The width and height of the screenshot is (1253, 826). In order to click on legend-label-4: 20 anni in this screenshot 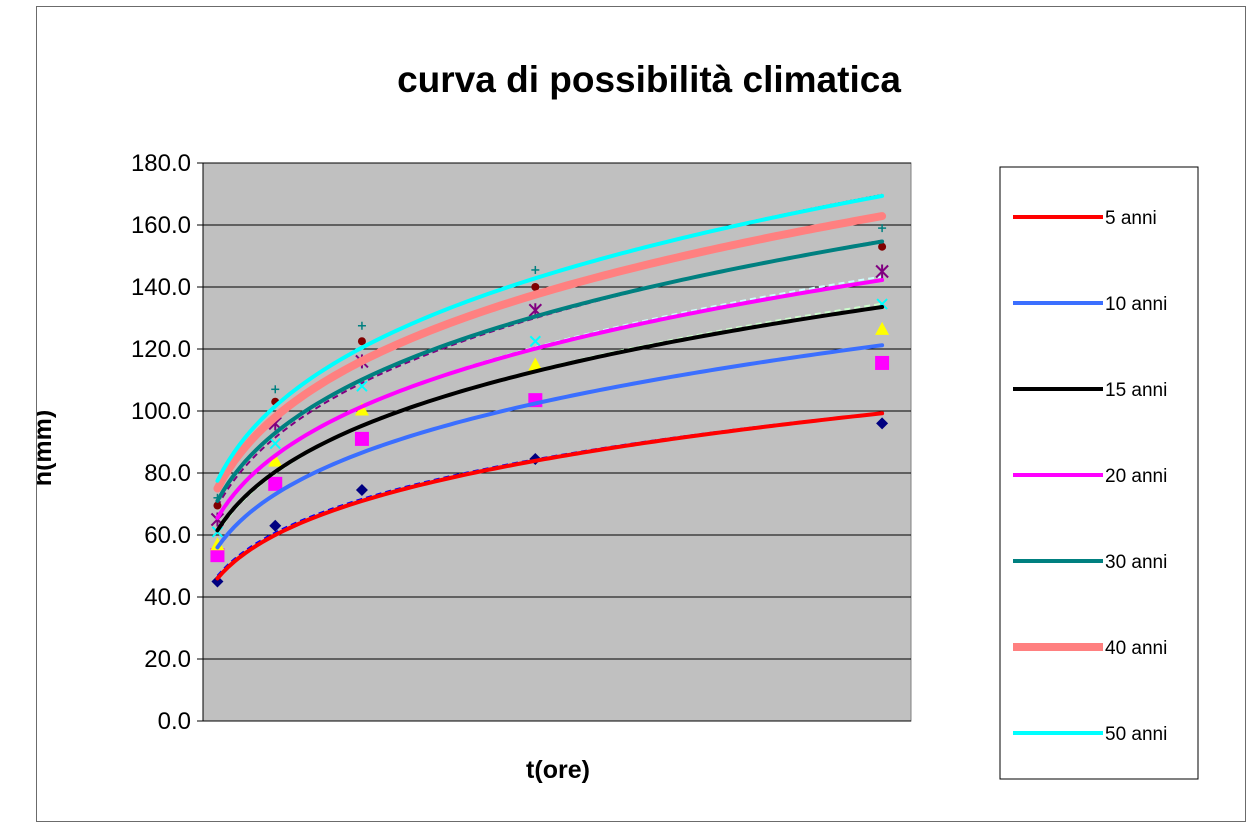, I will do `click(1136, 476)`.